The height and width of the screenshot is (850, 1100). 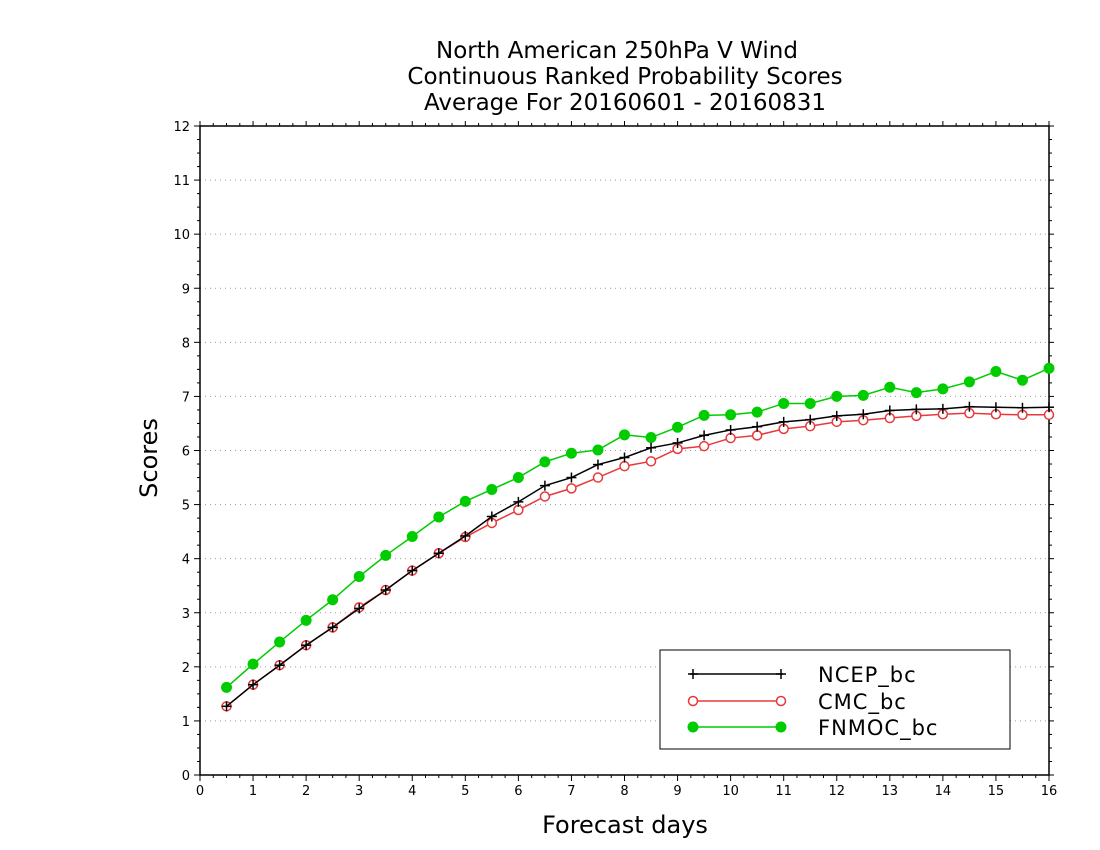 What do you see at coordinates (1049, 791) in the screenshot?
I see `x-tick-label: 16` at bounding box center [1049, 791].